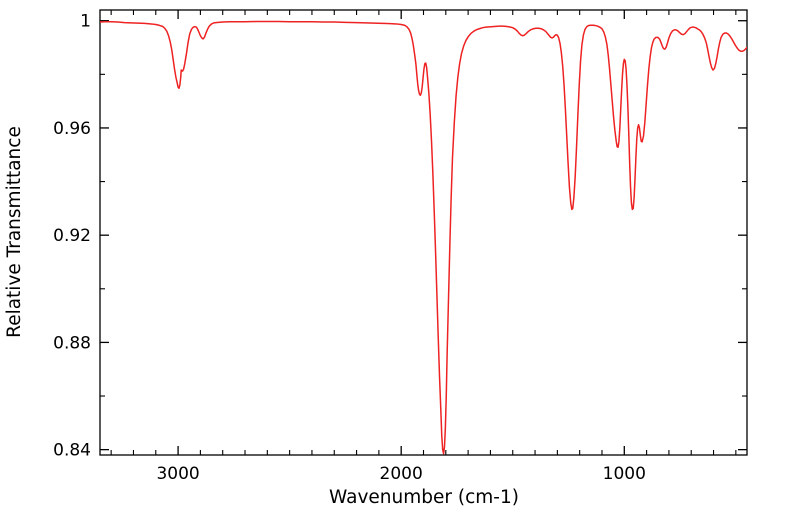  What do you see at coordinates (72, 129) in the screenshot?
I see `y-tick-label: 0.96` at bounding box center [72, 129].